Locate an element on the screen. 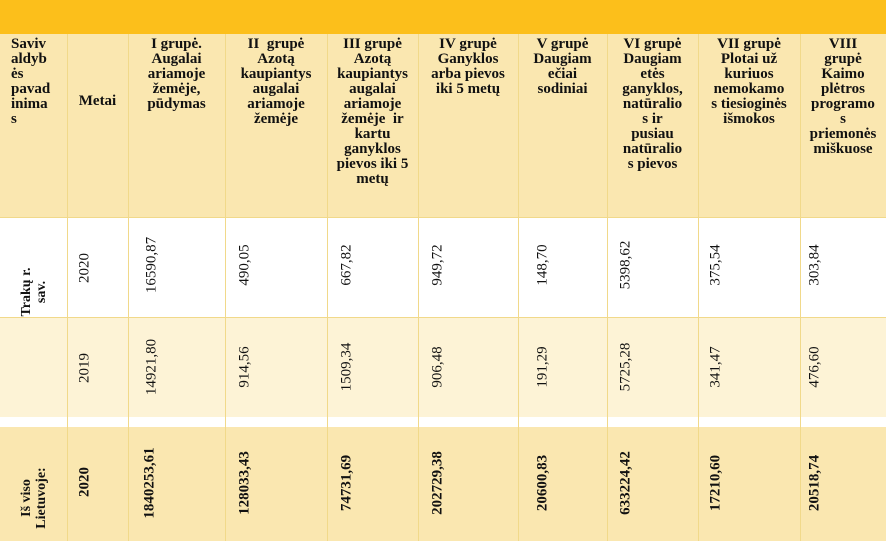 The image size is (886, 541). value-g7: 341,47 is located at coordinates (715, 367).